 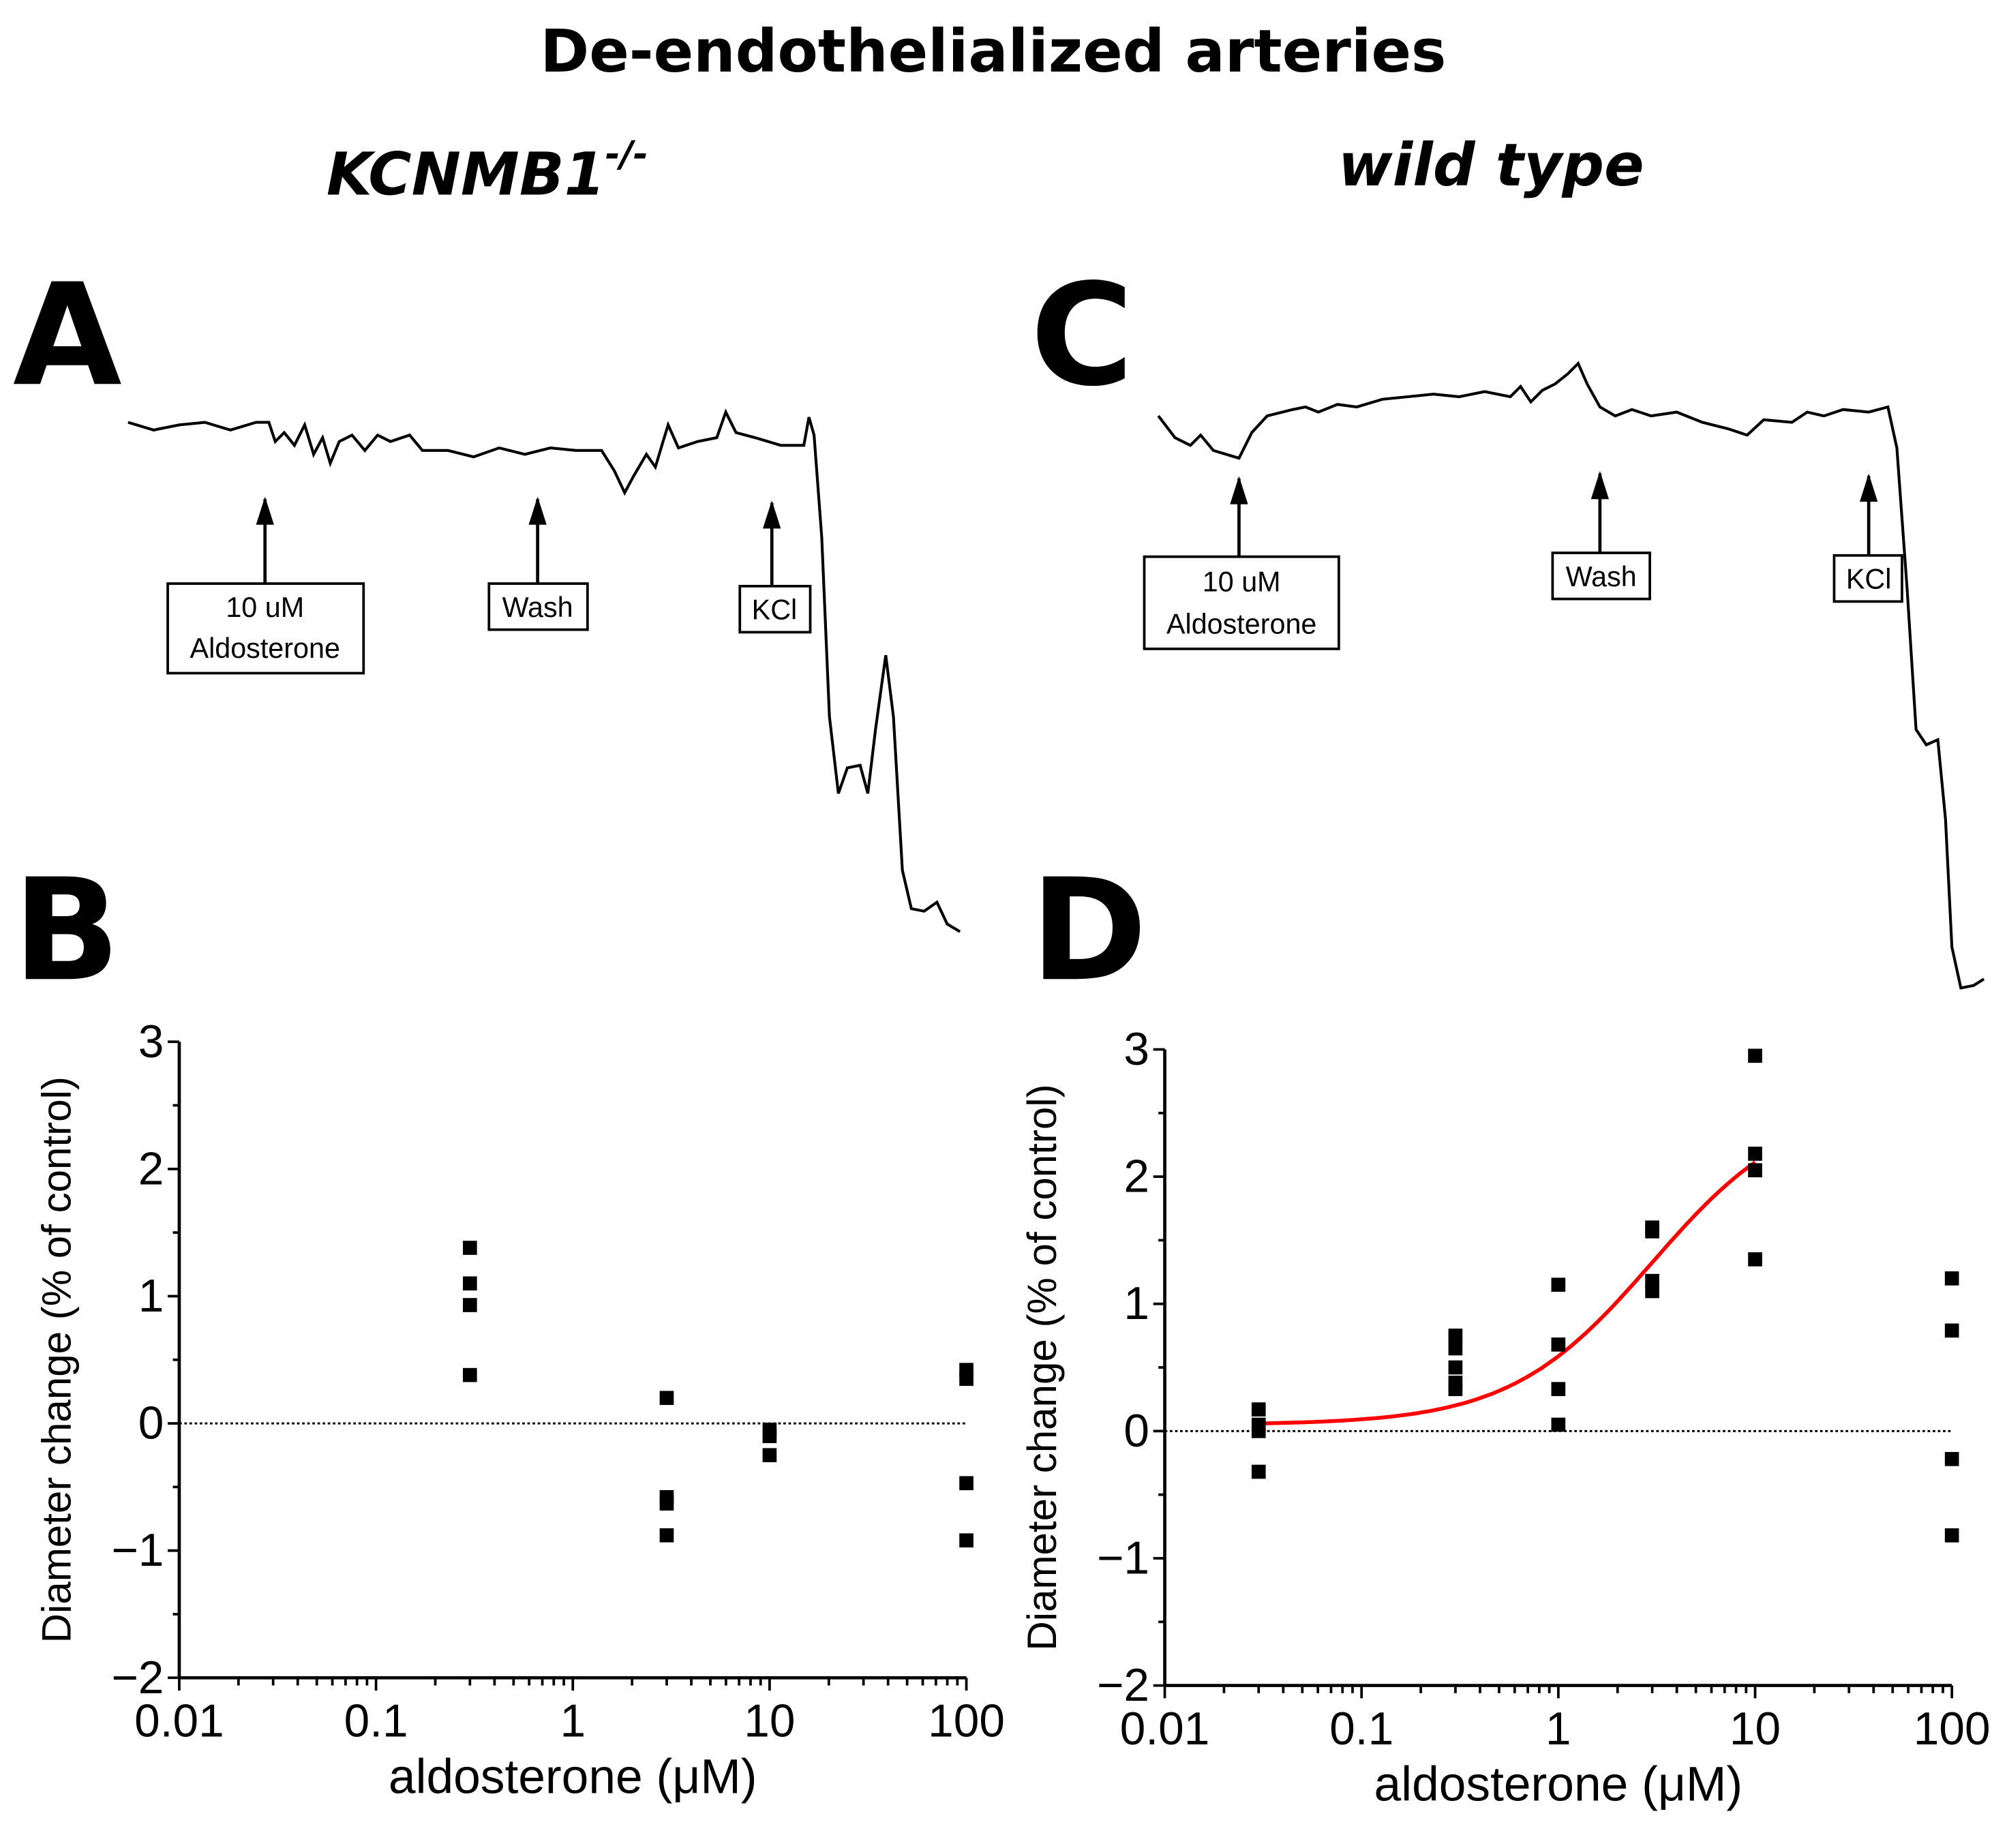 What do you see at coordinates (537, 607) in the screenshot?
I see `trace-a-wash-label: Wash` at bounding box center [537, 607].